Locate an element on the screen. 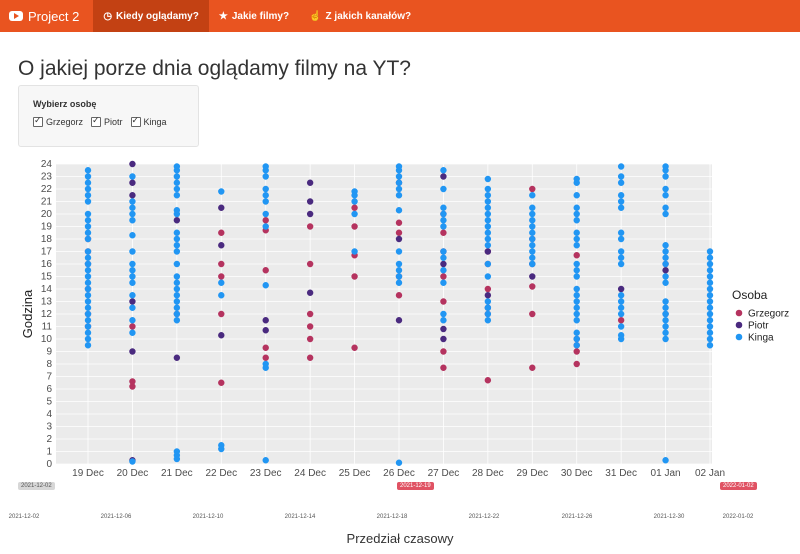 Image resolution: width=800 pixels, height=554 pixels. tab-z-jakich-kanalow: ☝ Z jakich kanałów? is located at coordinates (360, 16).